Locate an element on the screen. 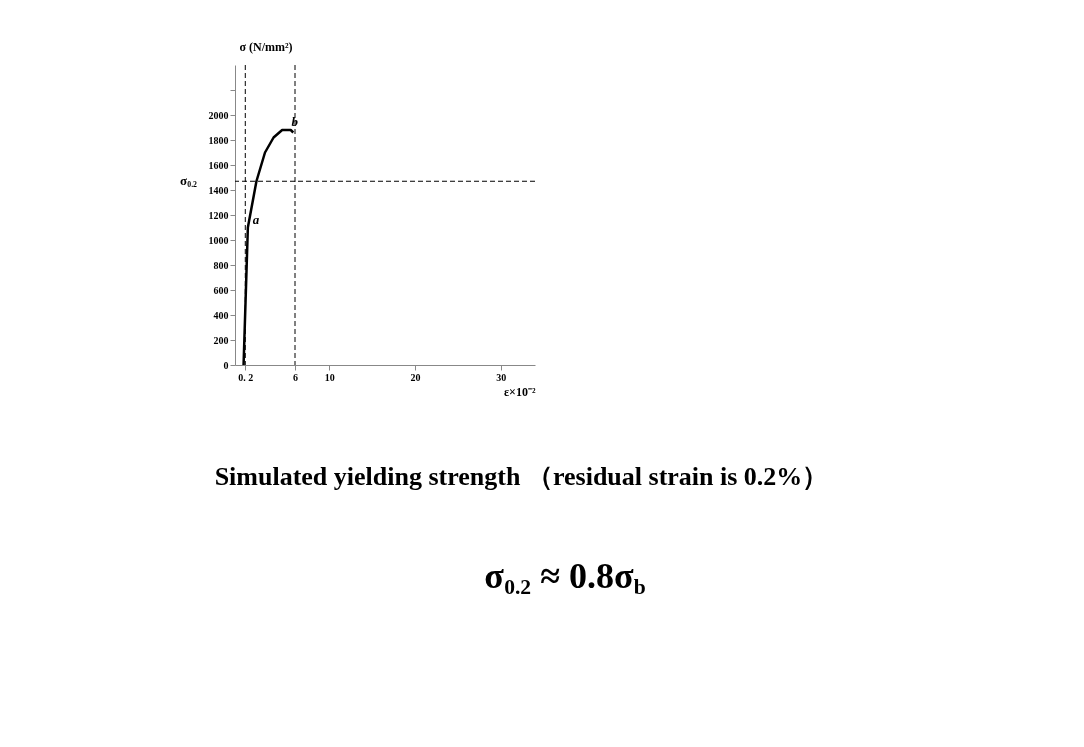 The height and width of the screenshot is (747, 1084). x-tick-label: 30 is located at coordinates (501, 377).